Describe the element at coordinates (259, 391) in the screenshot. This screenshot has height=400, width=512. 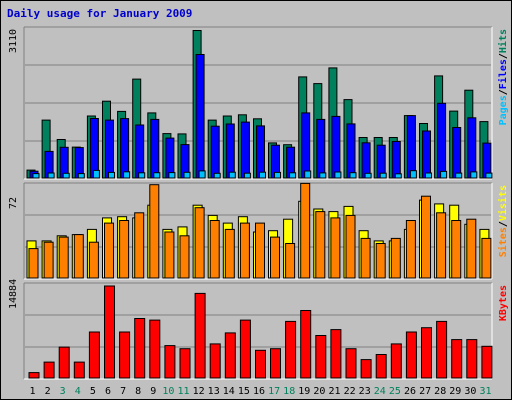
I see `x-tick-label: 16` at that location.